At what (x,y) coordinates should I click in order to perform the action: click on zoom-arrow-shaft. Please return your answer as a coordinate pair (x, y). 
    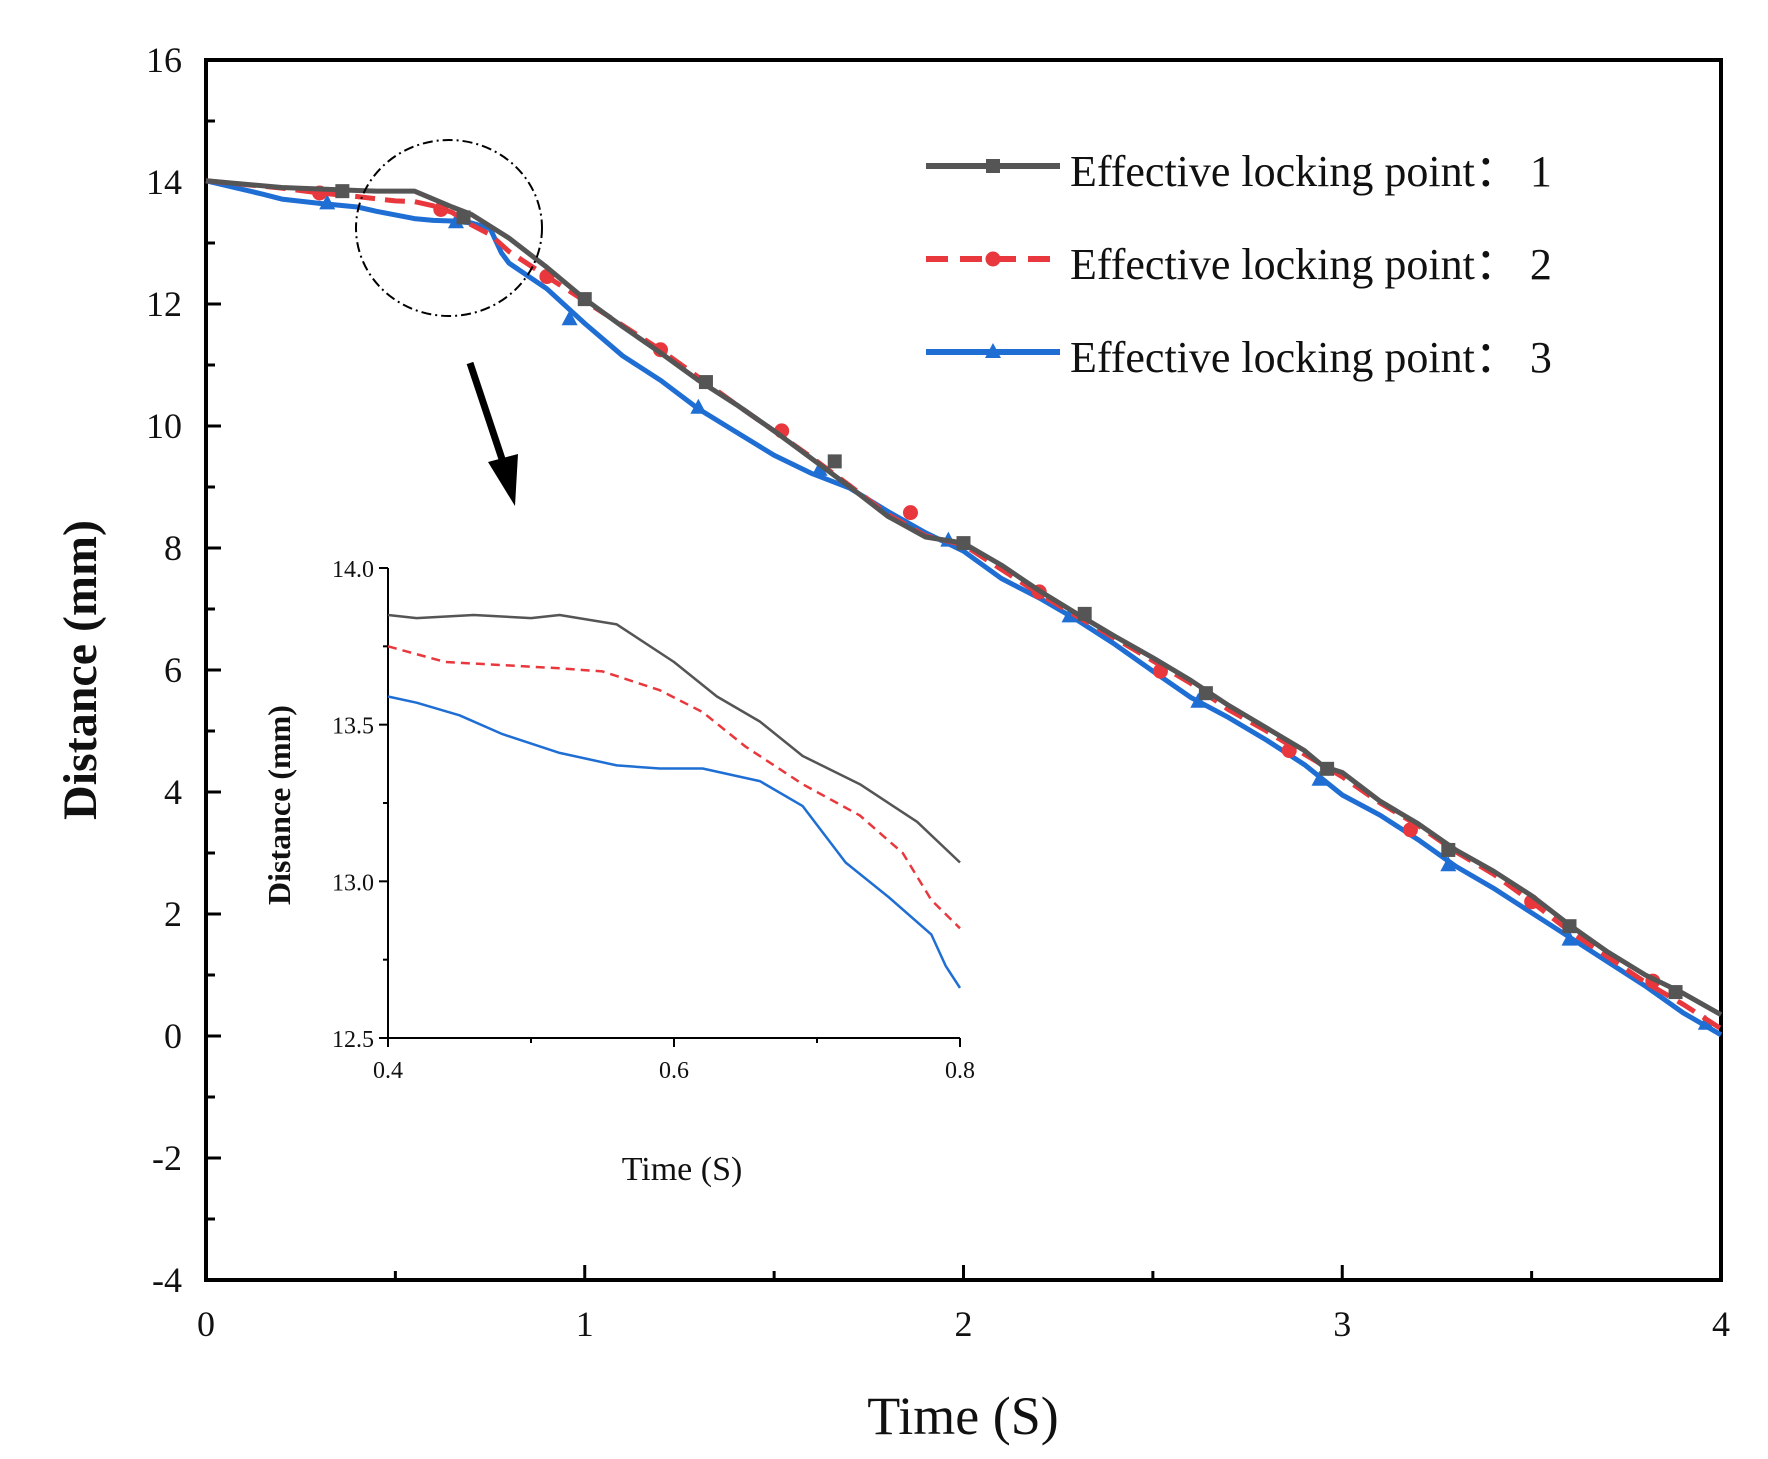
    Looking at the image, I should click on (487, 415).